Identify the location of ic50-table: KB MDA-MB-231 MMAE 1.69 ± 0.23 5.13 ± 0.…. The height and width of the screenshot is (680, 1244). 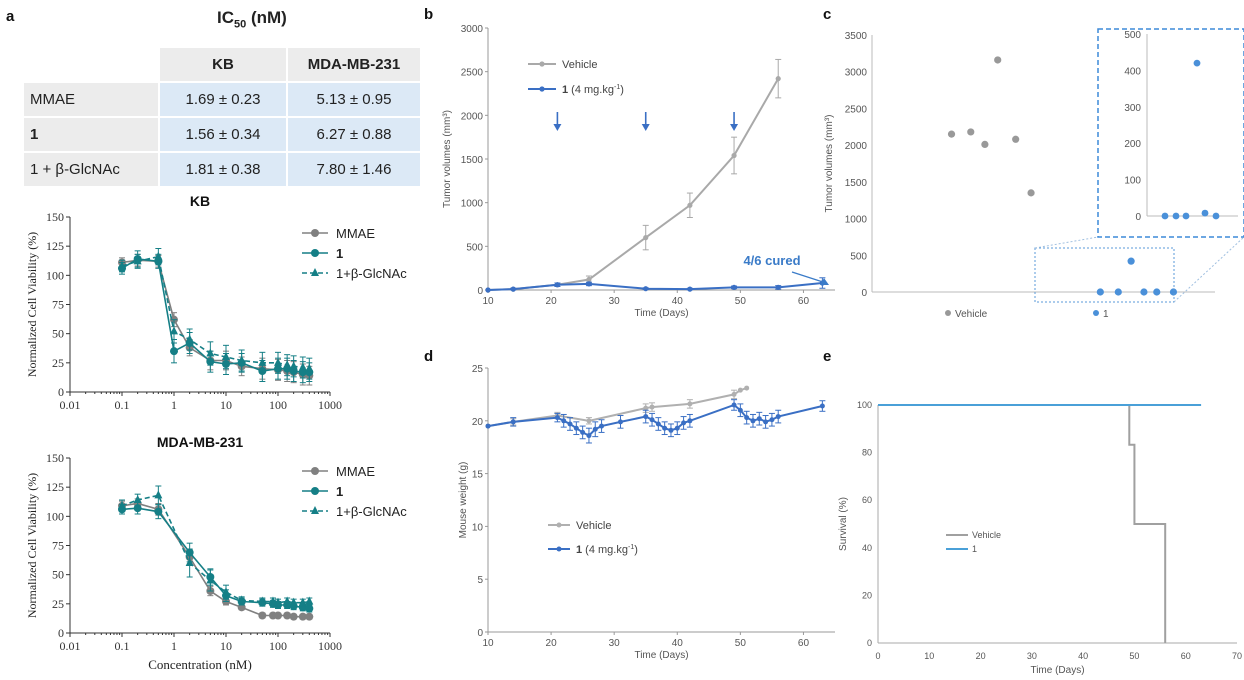
(222, 117).